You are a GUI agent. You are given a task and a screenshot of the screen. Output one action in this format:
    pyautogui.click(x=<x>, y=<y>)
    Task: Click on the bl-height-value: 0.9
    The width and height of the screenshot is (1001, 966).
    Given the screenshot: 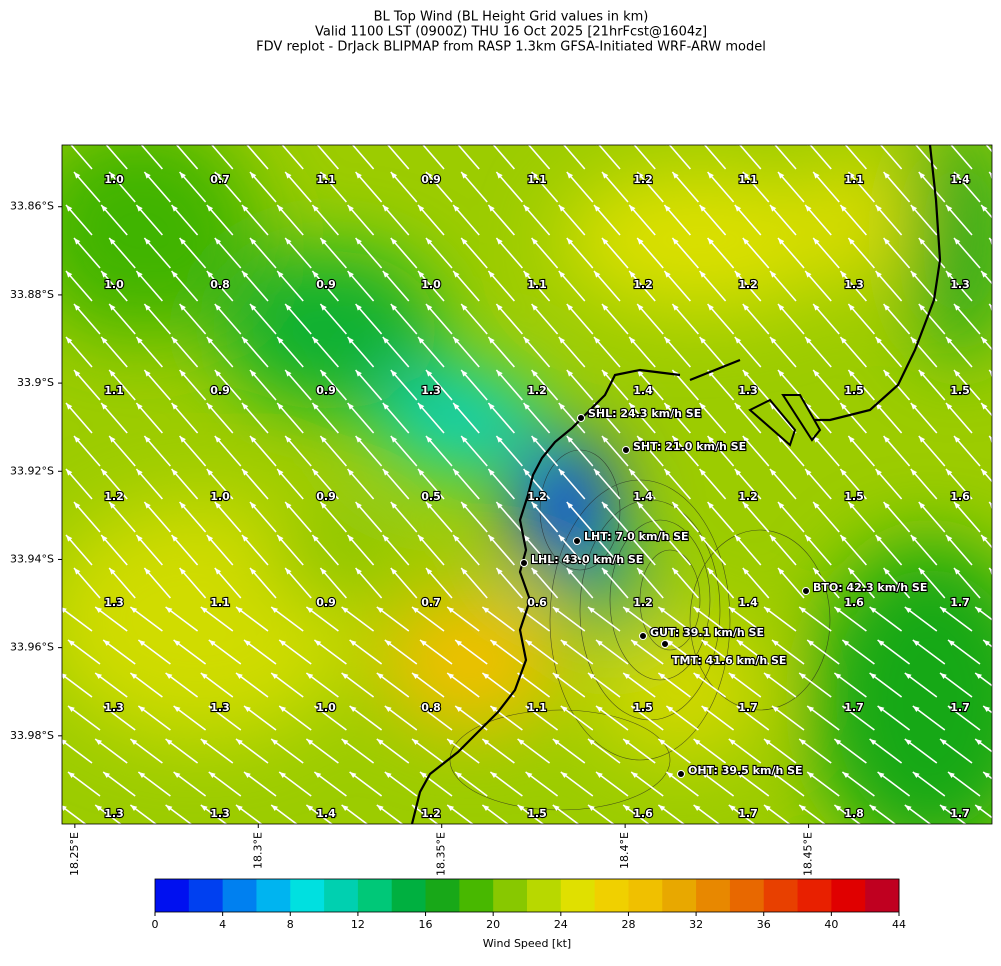 What is the action you would take?
    pyautogui.click(x=431, y=179)
    